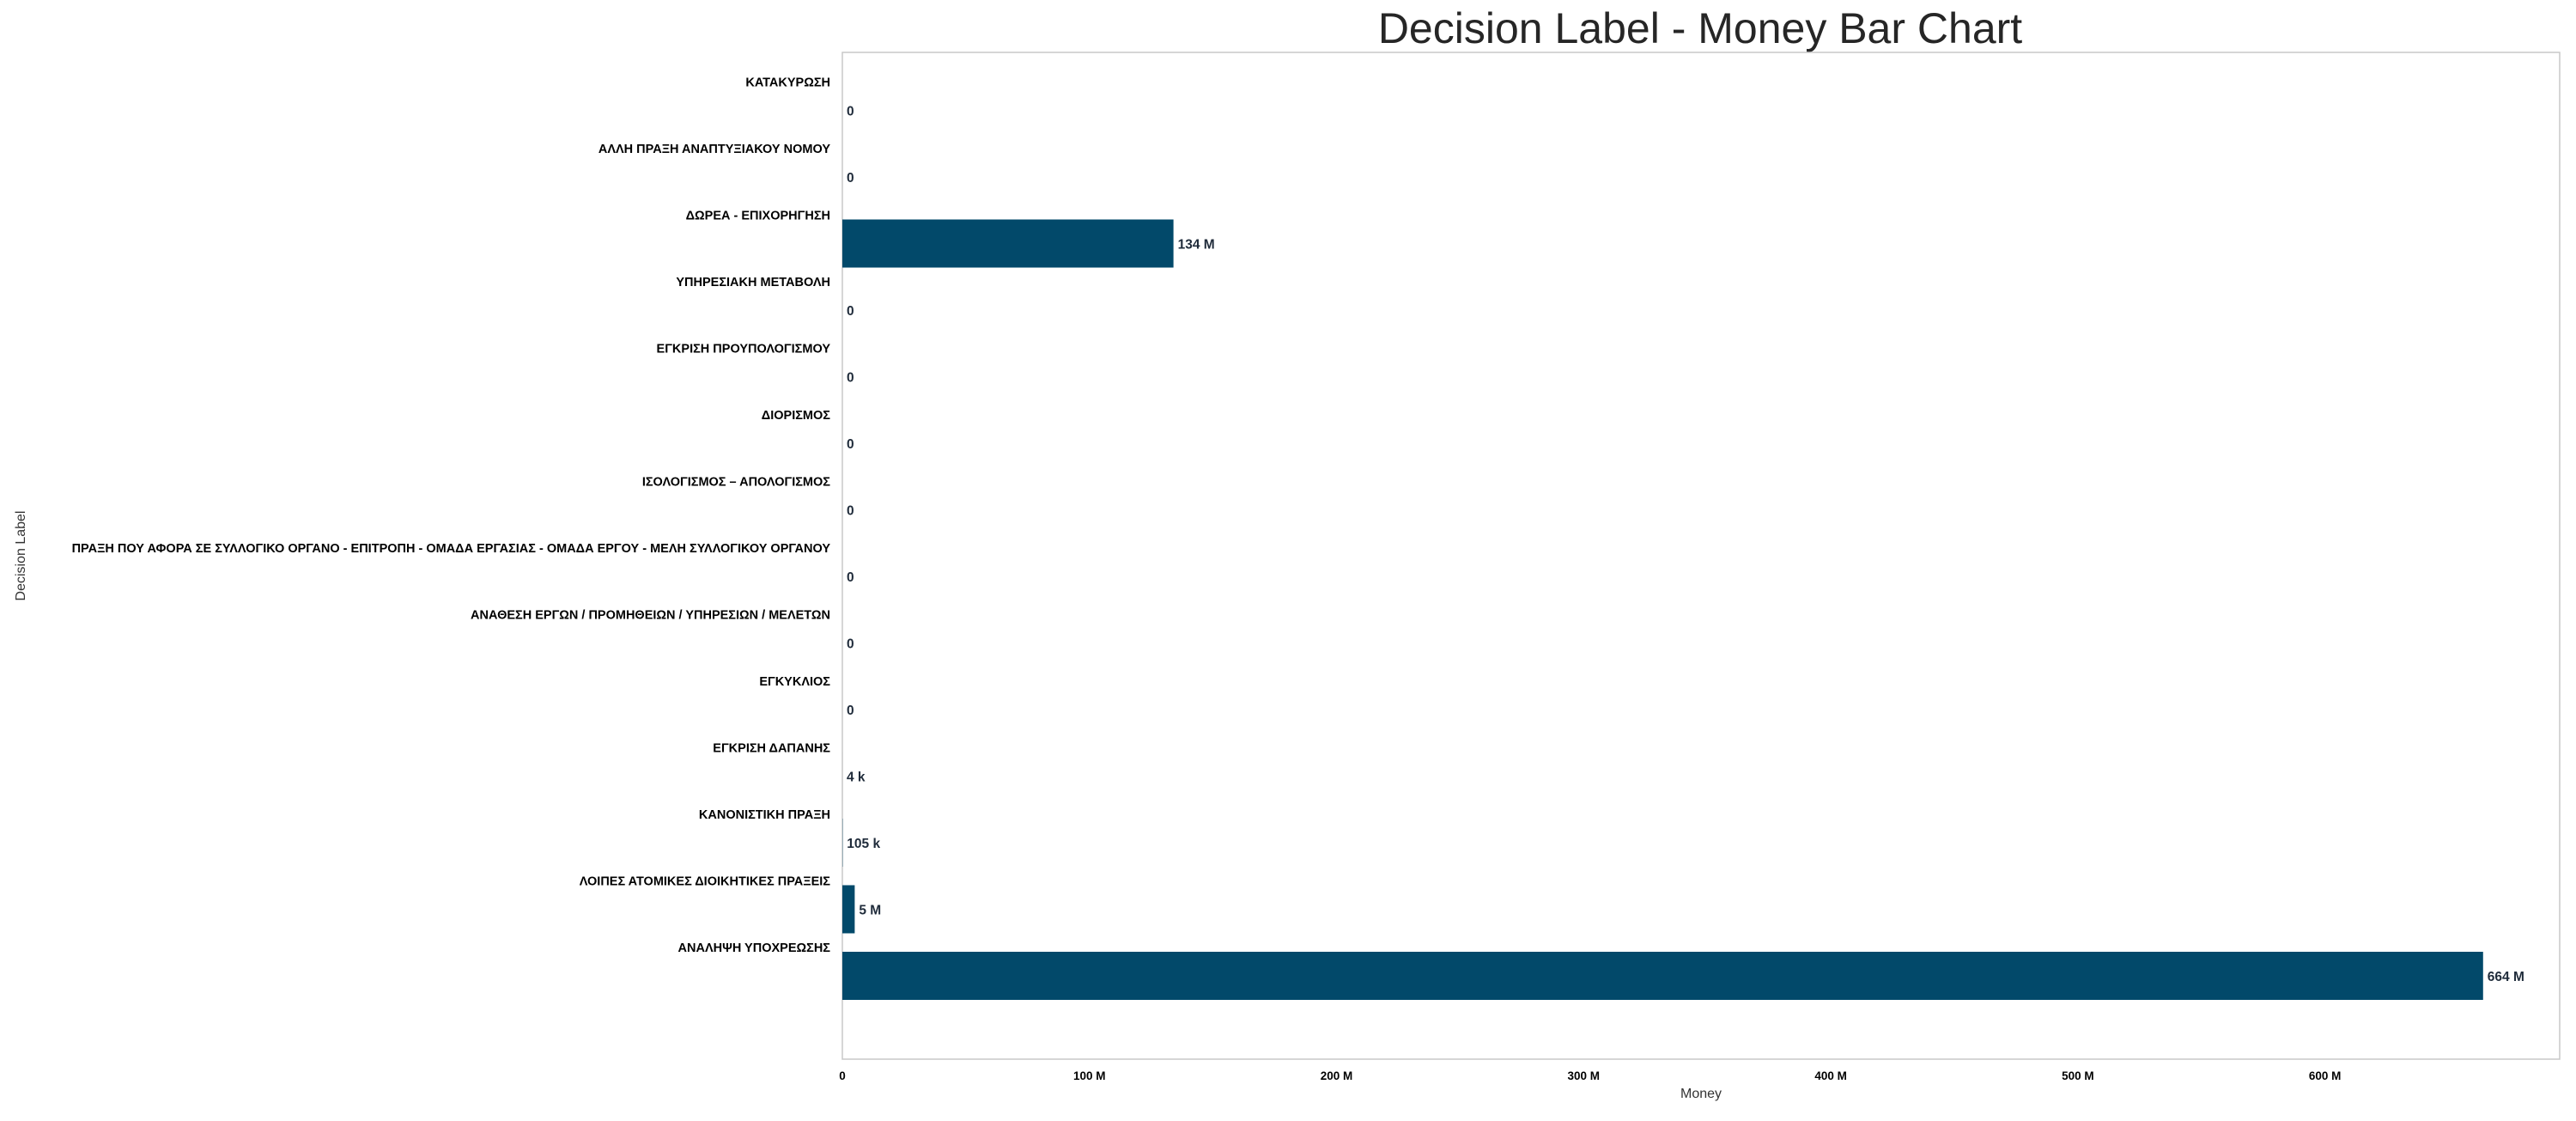  Describe the element at coordinates (1337, 1075) in the screenshot. I see `x-tick-label-2: 200 M` at that location.